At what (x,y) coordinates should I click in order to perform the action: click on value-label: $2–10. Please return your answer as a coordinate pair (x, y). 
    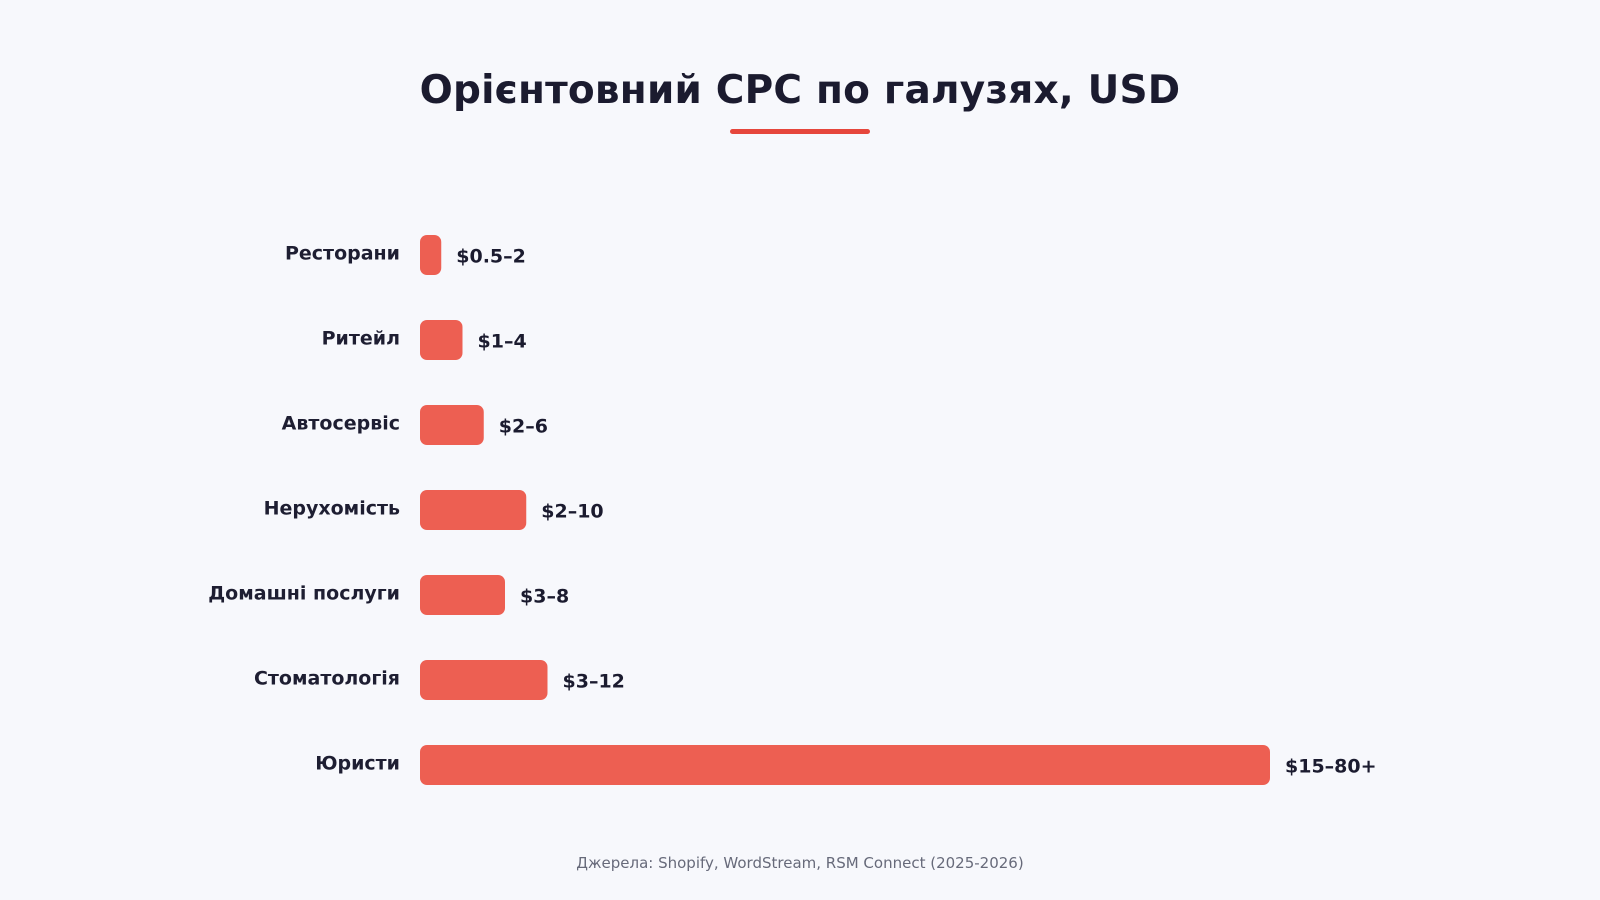
    Looking at the image, I should click on (572, 512).